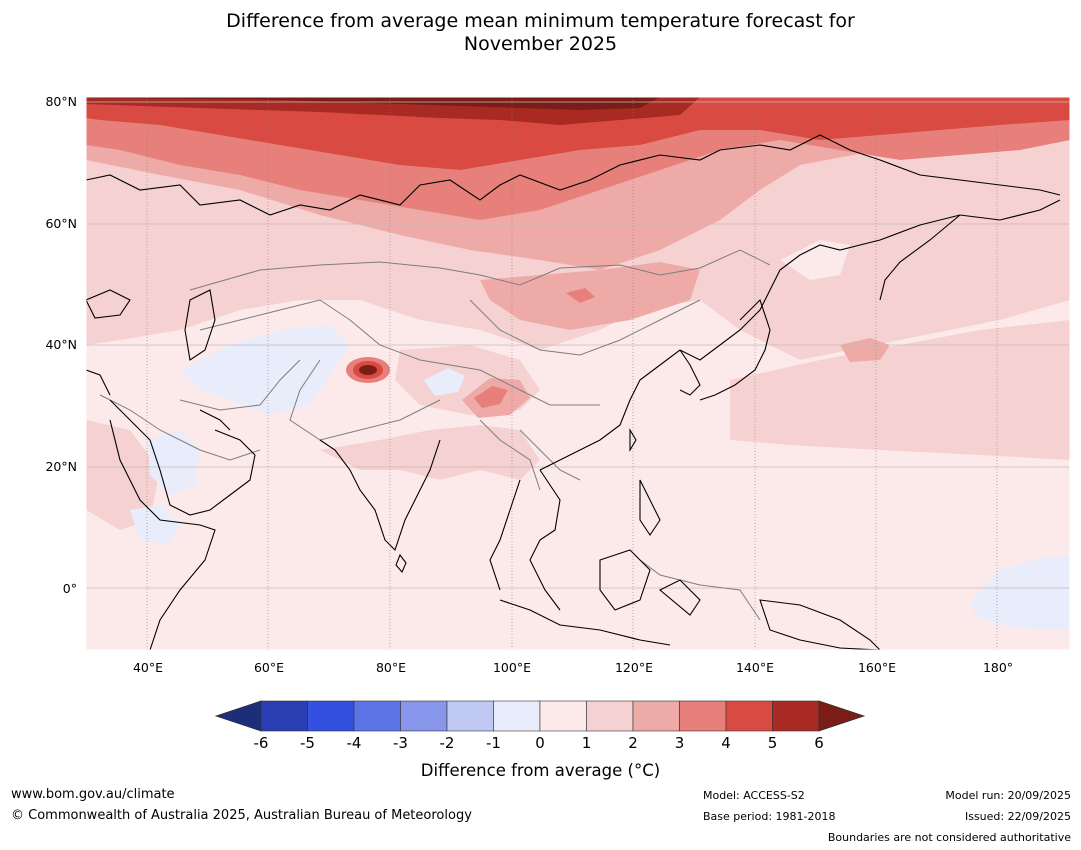 The image size is (1081, 850). Describe the element at coordinates (578, 133) in the screenshot. I see `anomaly-region-4to5-north` at that location.